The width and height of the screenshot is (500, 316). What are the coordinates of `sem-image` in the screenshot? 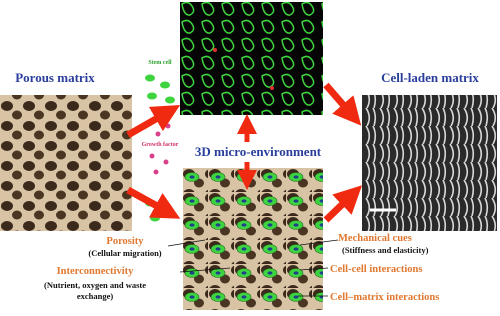 It's located at (429, 163).